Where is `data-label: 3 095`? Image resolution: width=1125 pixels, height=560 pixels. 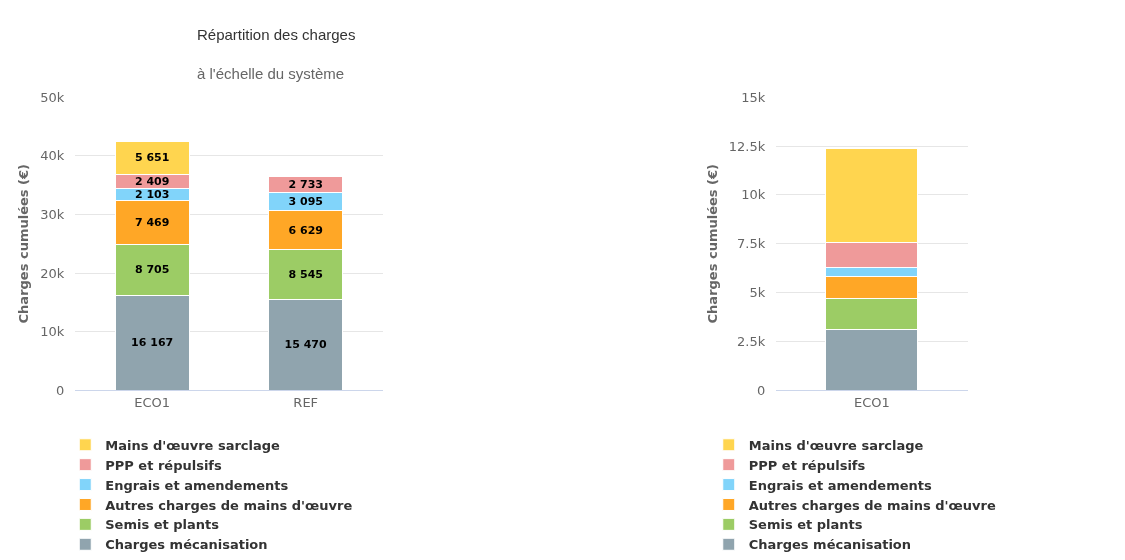 data-label: 3 095 is located at coordinates (305, 202).